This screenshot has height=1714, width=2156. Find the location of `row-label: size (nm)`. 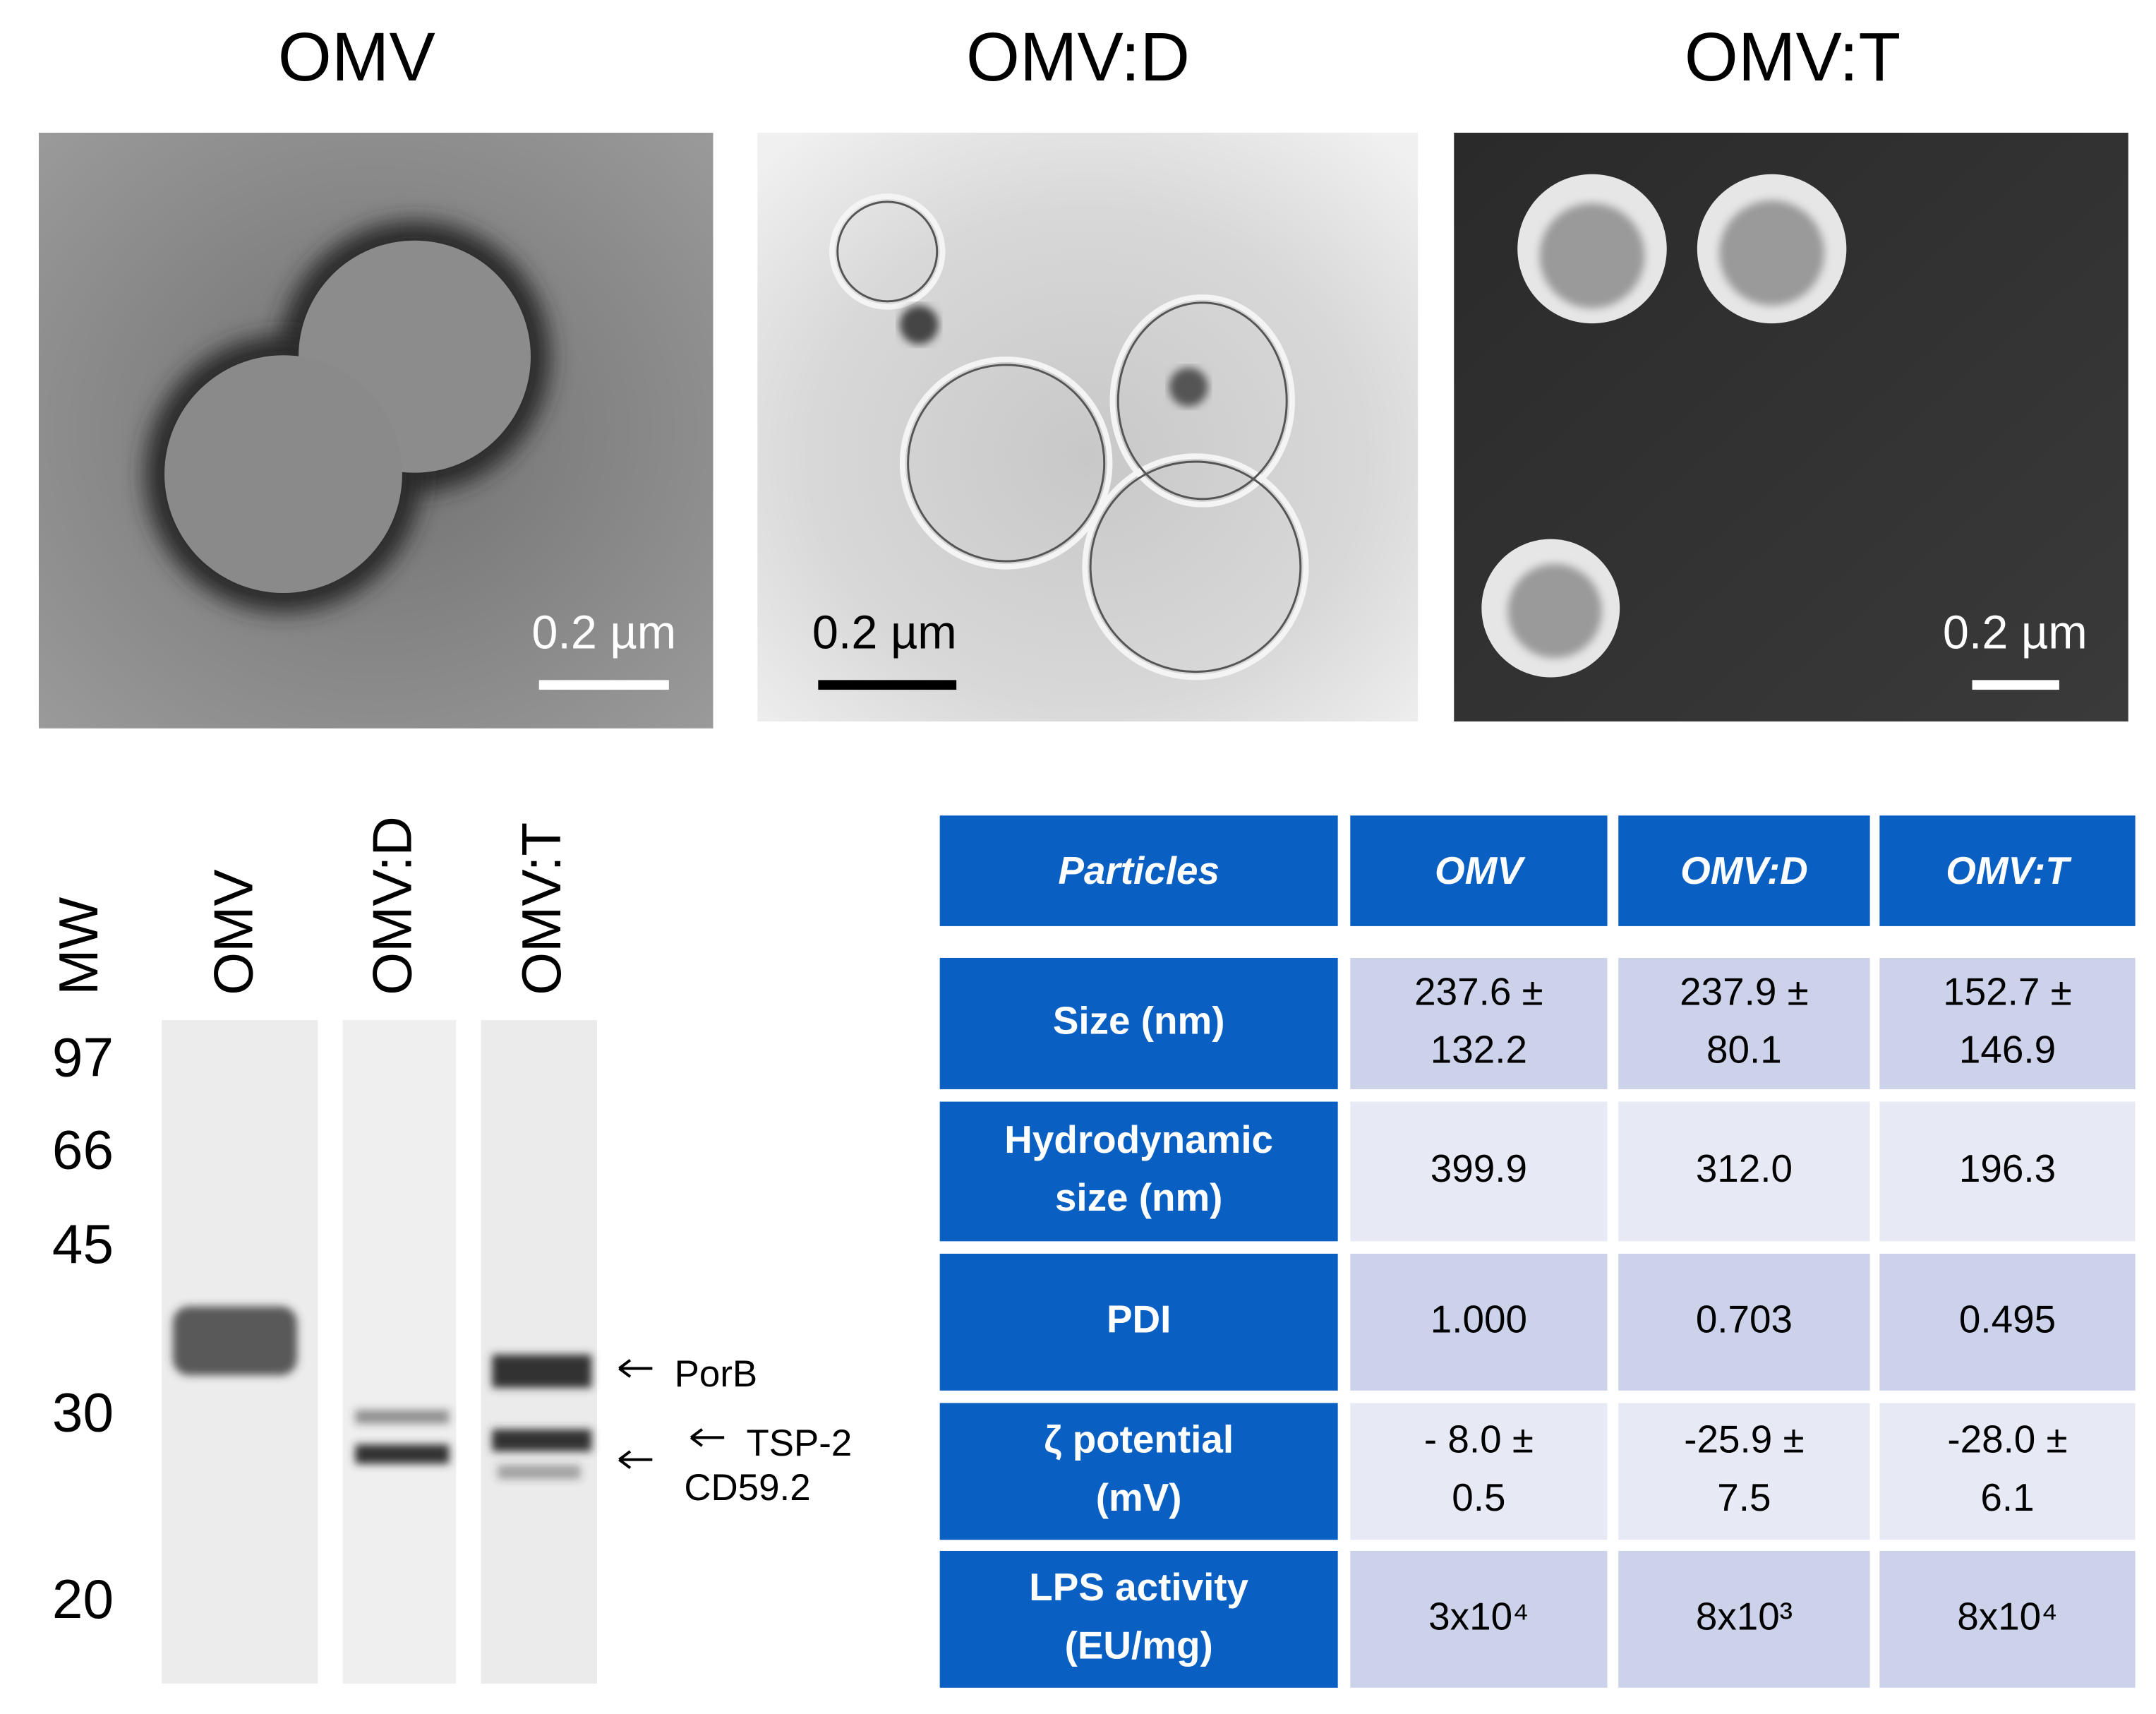

row-label: size (nm) is located at coordinates (1139, 1197).